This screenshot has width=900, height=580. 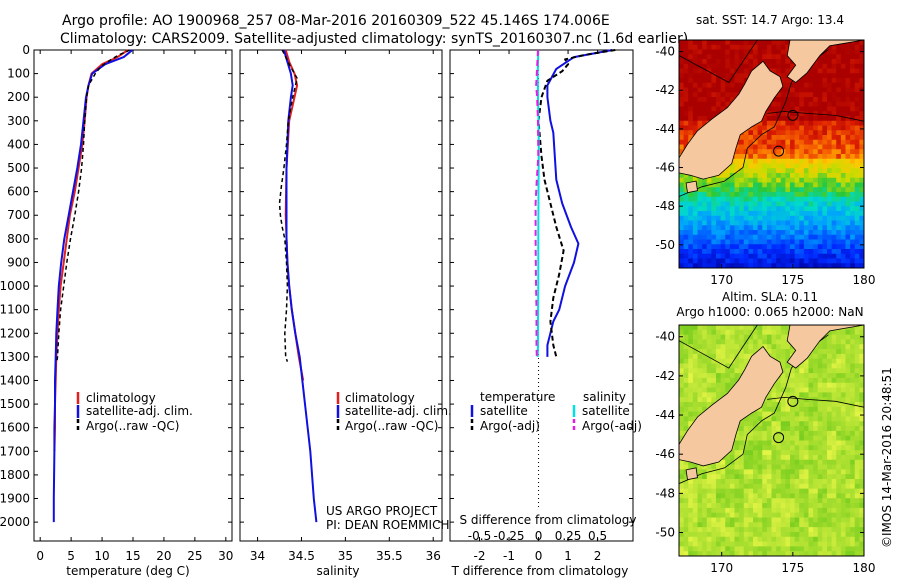 I want to click on y-tick-label: 400, so click(x=18, y=144).